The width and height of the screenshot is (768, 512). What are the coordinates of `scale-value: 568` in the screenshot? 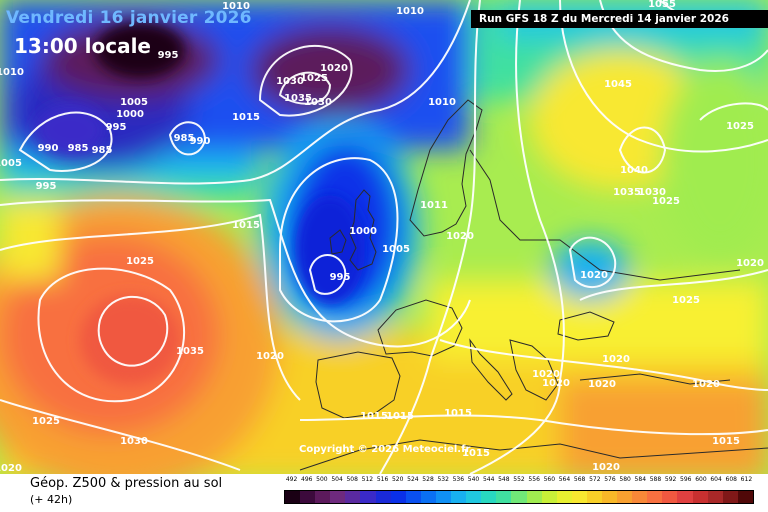 It's located at (579, 479).